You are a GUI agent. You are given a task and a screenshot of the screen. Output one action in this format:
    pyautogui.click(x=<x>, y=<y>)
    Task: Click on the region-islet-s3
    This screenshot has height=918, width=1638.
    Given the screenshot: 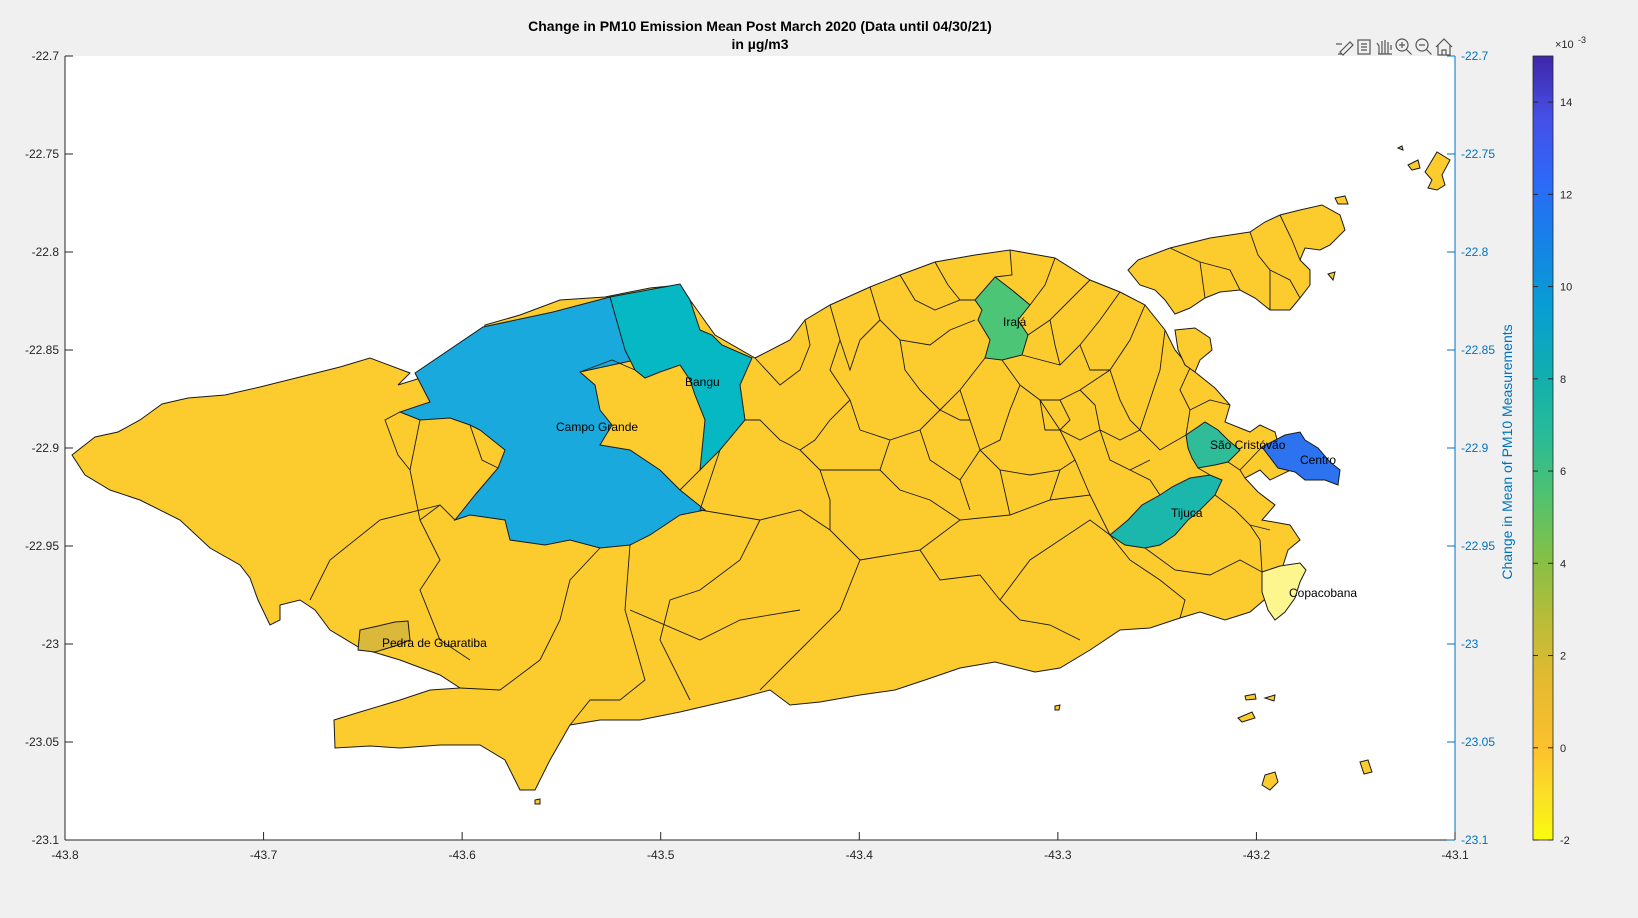 What is the action you would take?
    pyautogui.click(x=1250, y=697)
    